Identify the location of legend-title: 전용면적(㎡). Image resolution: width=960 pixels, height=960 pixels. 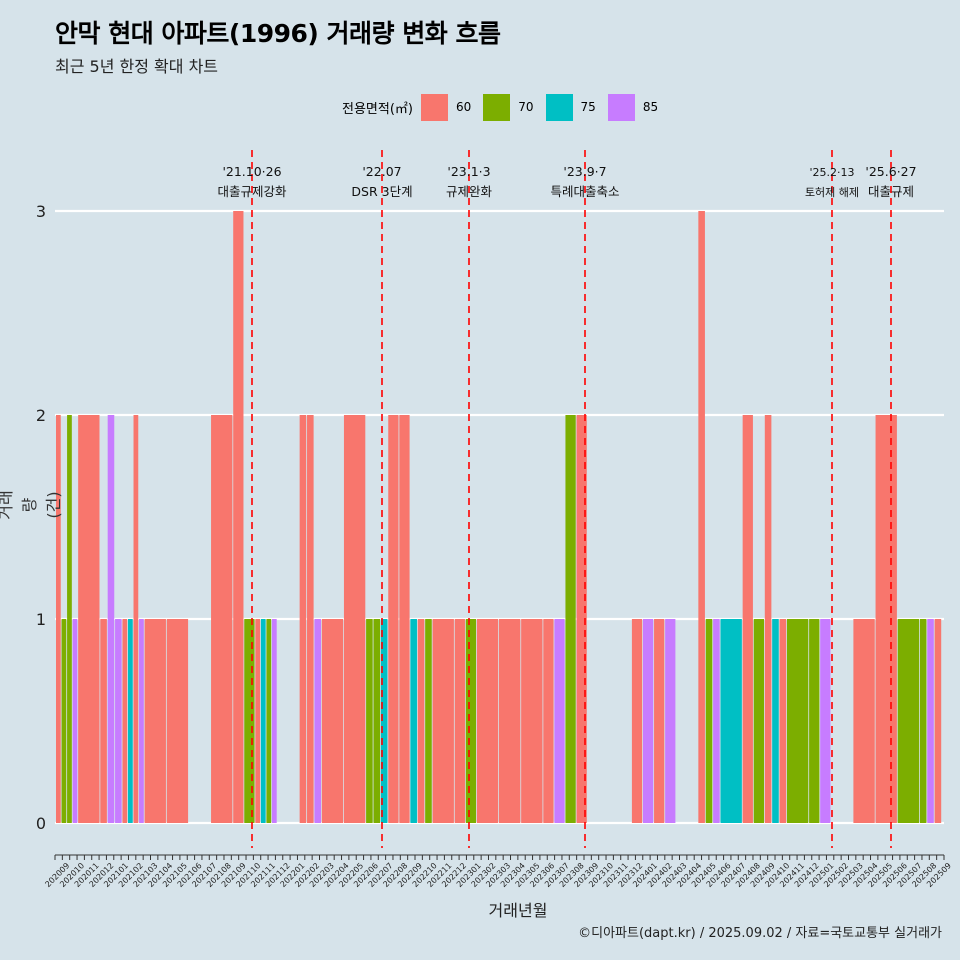
(377, 109).